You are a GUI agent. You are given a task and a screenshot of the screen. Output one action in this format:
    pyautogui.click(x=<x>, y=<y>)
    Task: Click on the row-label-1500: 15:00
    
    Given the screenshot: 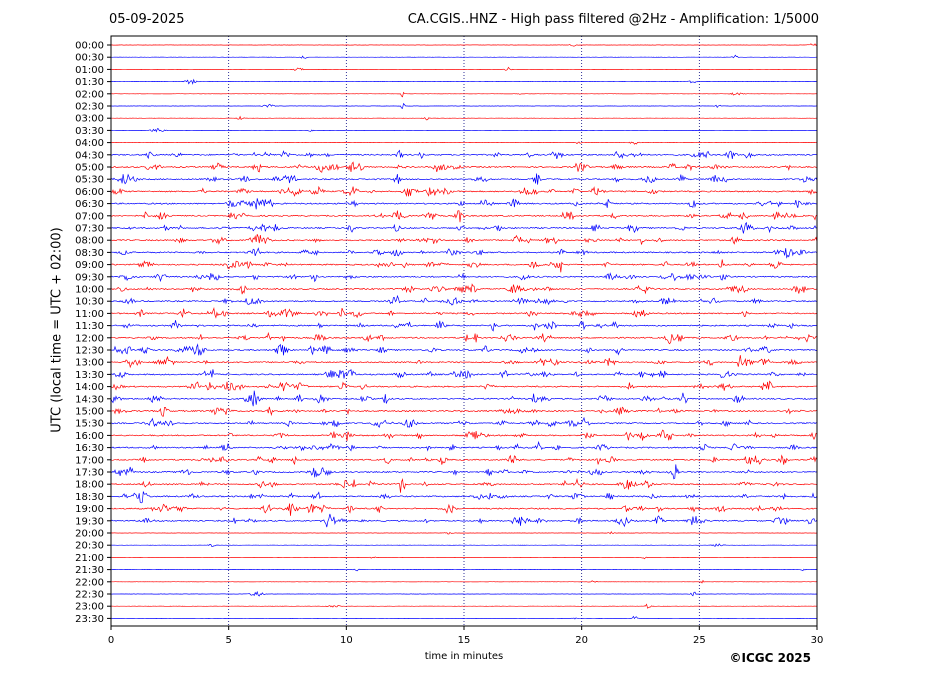 What is the action you would take?
    pyautogui.click(x=89, y=412)
    